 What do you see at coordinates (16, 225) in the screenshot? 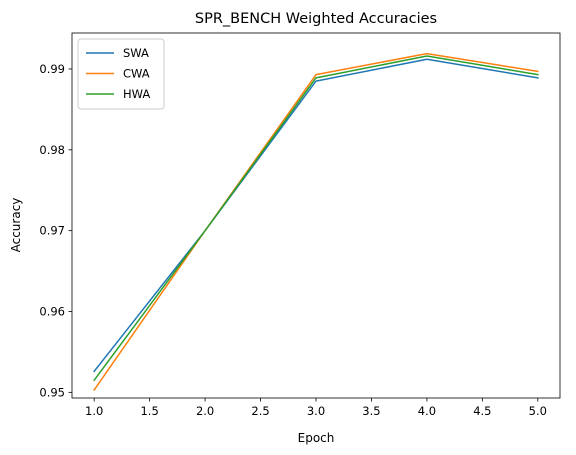
I see `y-axis-label: Accuracy` at bounding box center [16, 225].